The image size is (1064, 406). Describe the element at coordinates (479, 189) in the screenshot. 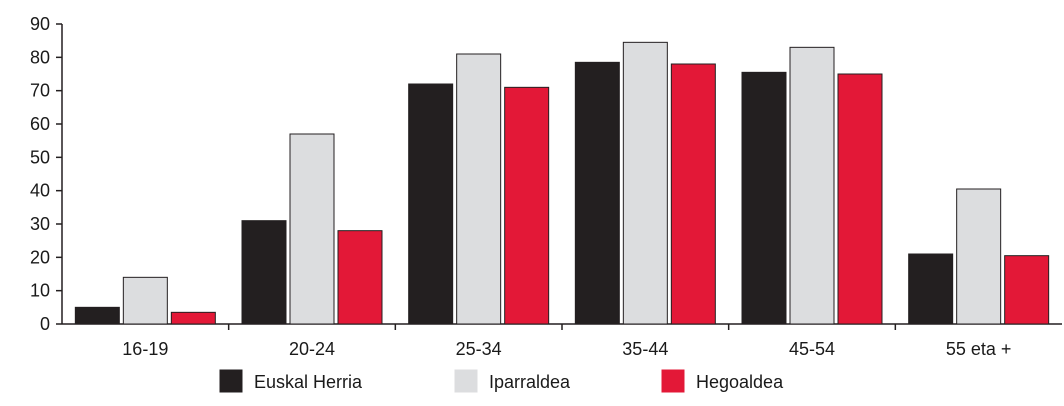

I see `bar-25-34-iparraldea` at that location.